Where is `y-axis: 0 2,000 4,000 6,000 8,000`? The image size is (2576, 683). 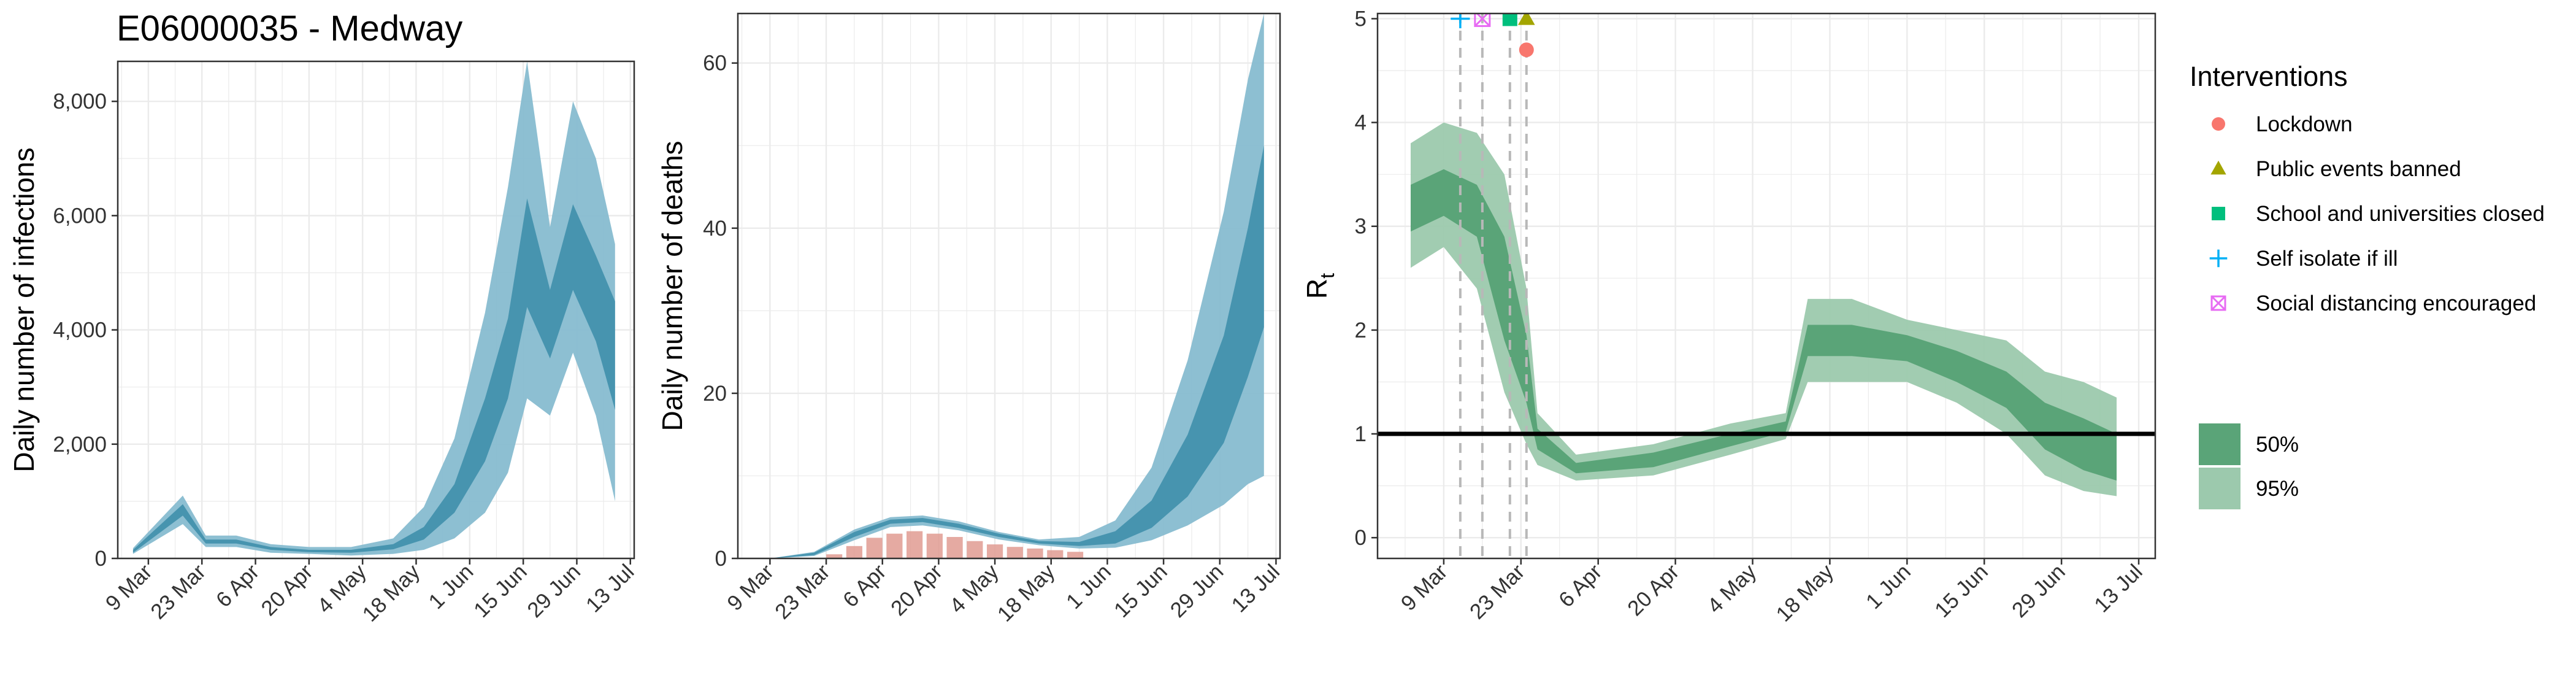
y-axis: 0 2,000 4,000 6,000 8,000 is located at coordinates (85, 330).